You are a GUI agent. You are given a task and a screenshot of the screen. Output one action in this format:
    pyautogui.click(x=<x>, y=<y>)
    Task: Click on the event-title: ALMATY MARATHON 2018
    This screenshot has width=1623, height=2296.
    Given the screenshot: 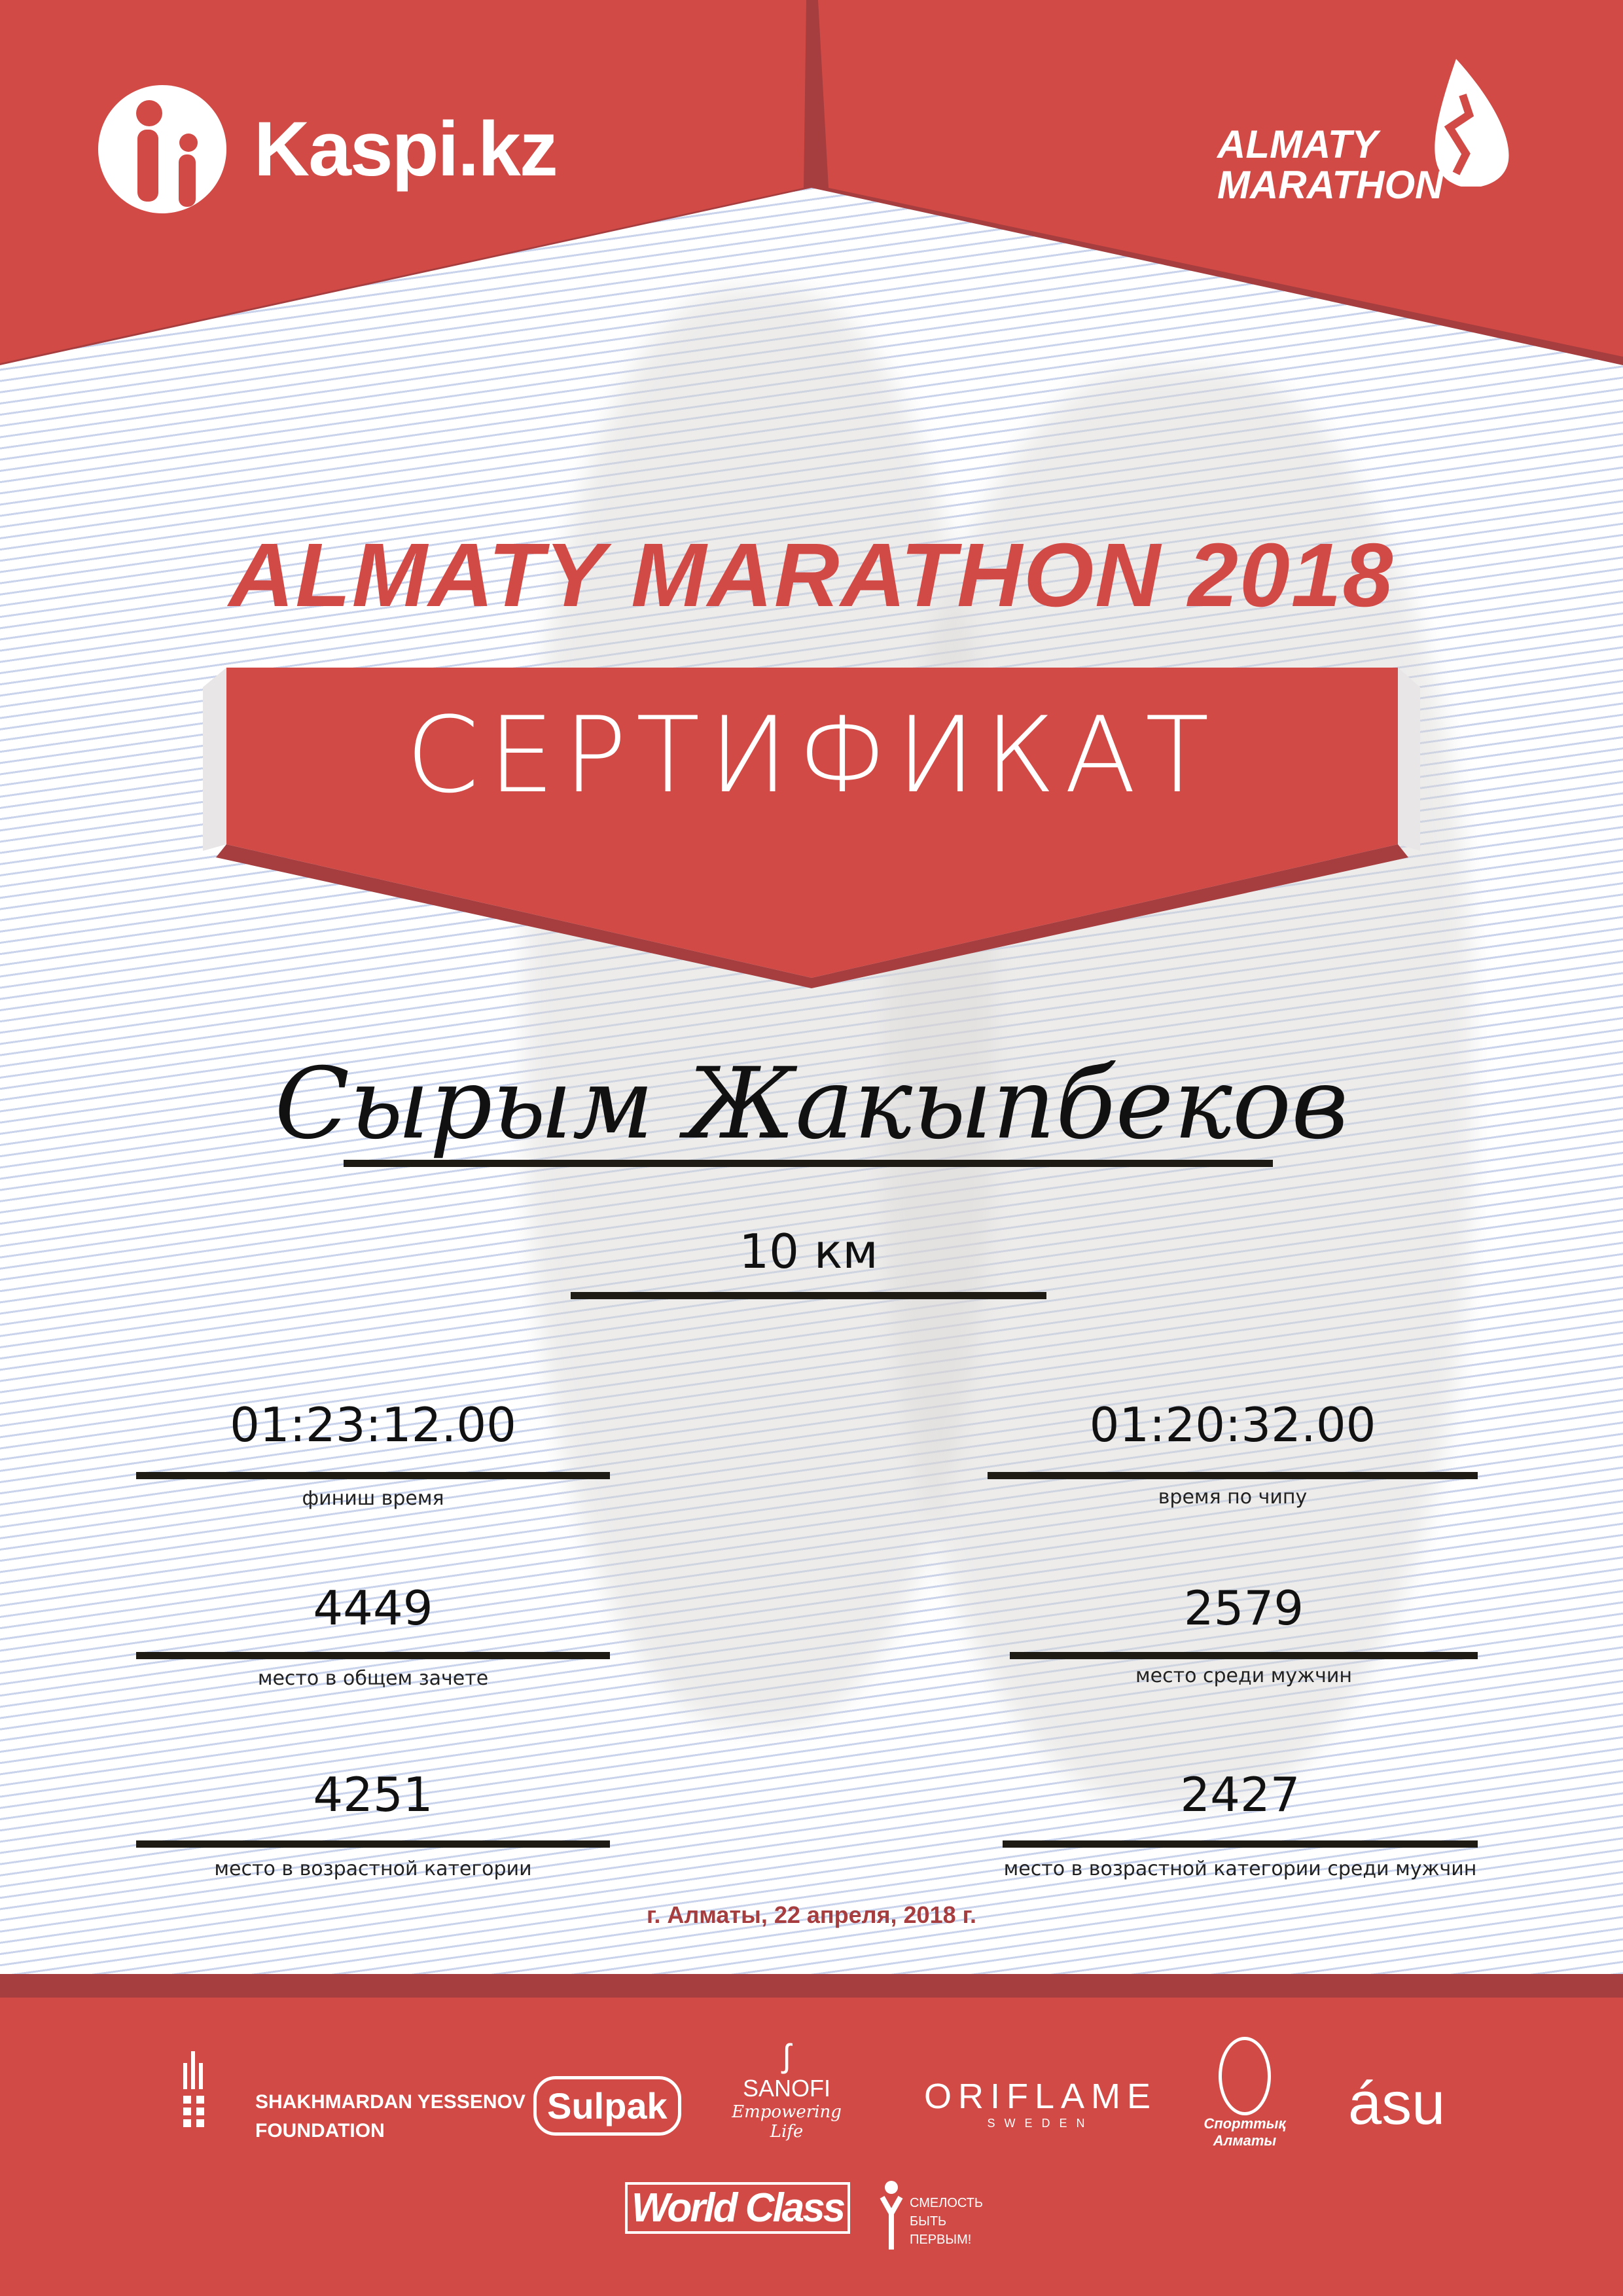 What is the action you would take?
    pyautogui.click(x=811, y=575)
    